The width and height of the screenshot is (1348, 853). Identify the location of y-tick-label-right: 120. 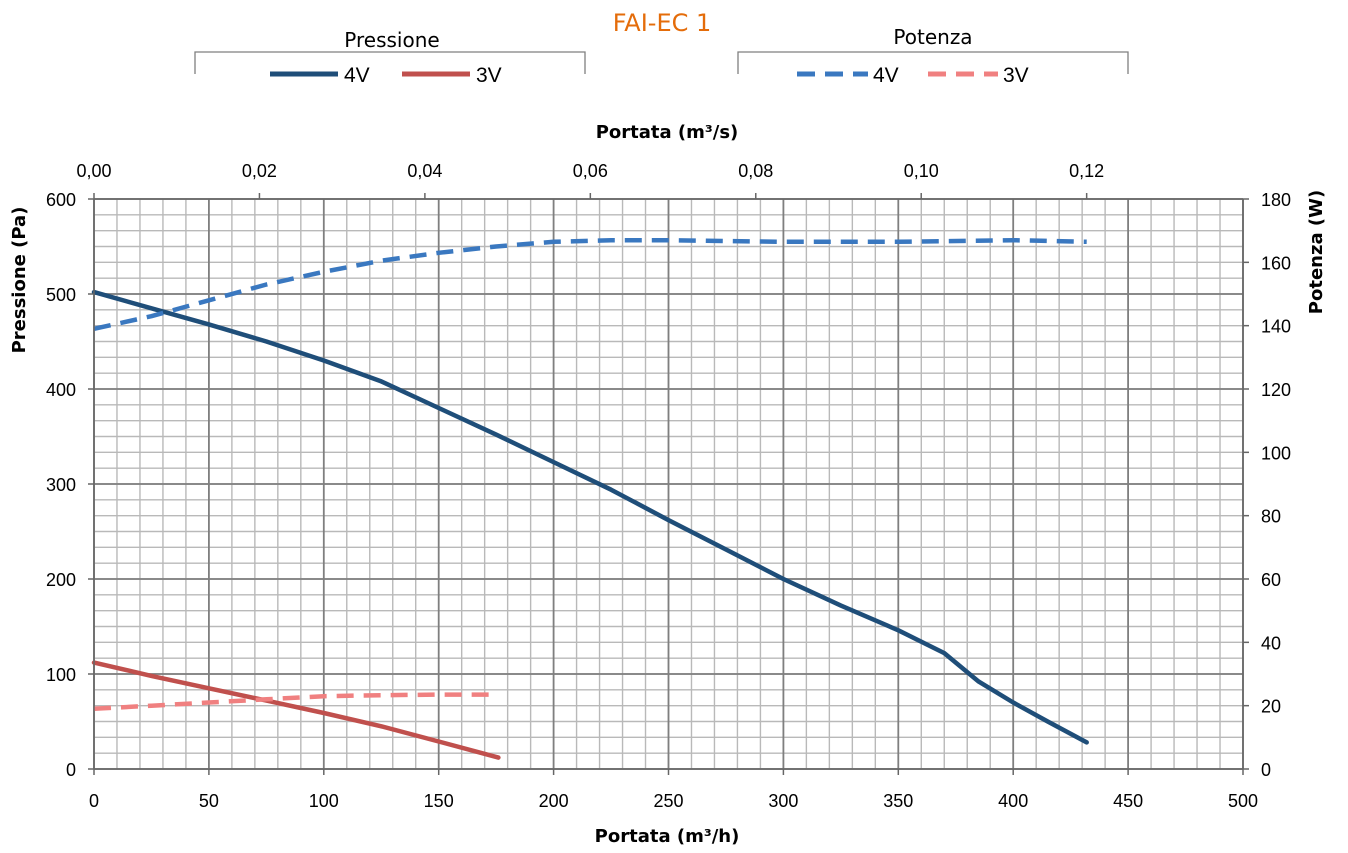
(1276, 390).